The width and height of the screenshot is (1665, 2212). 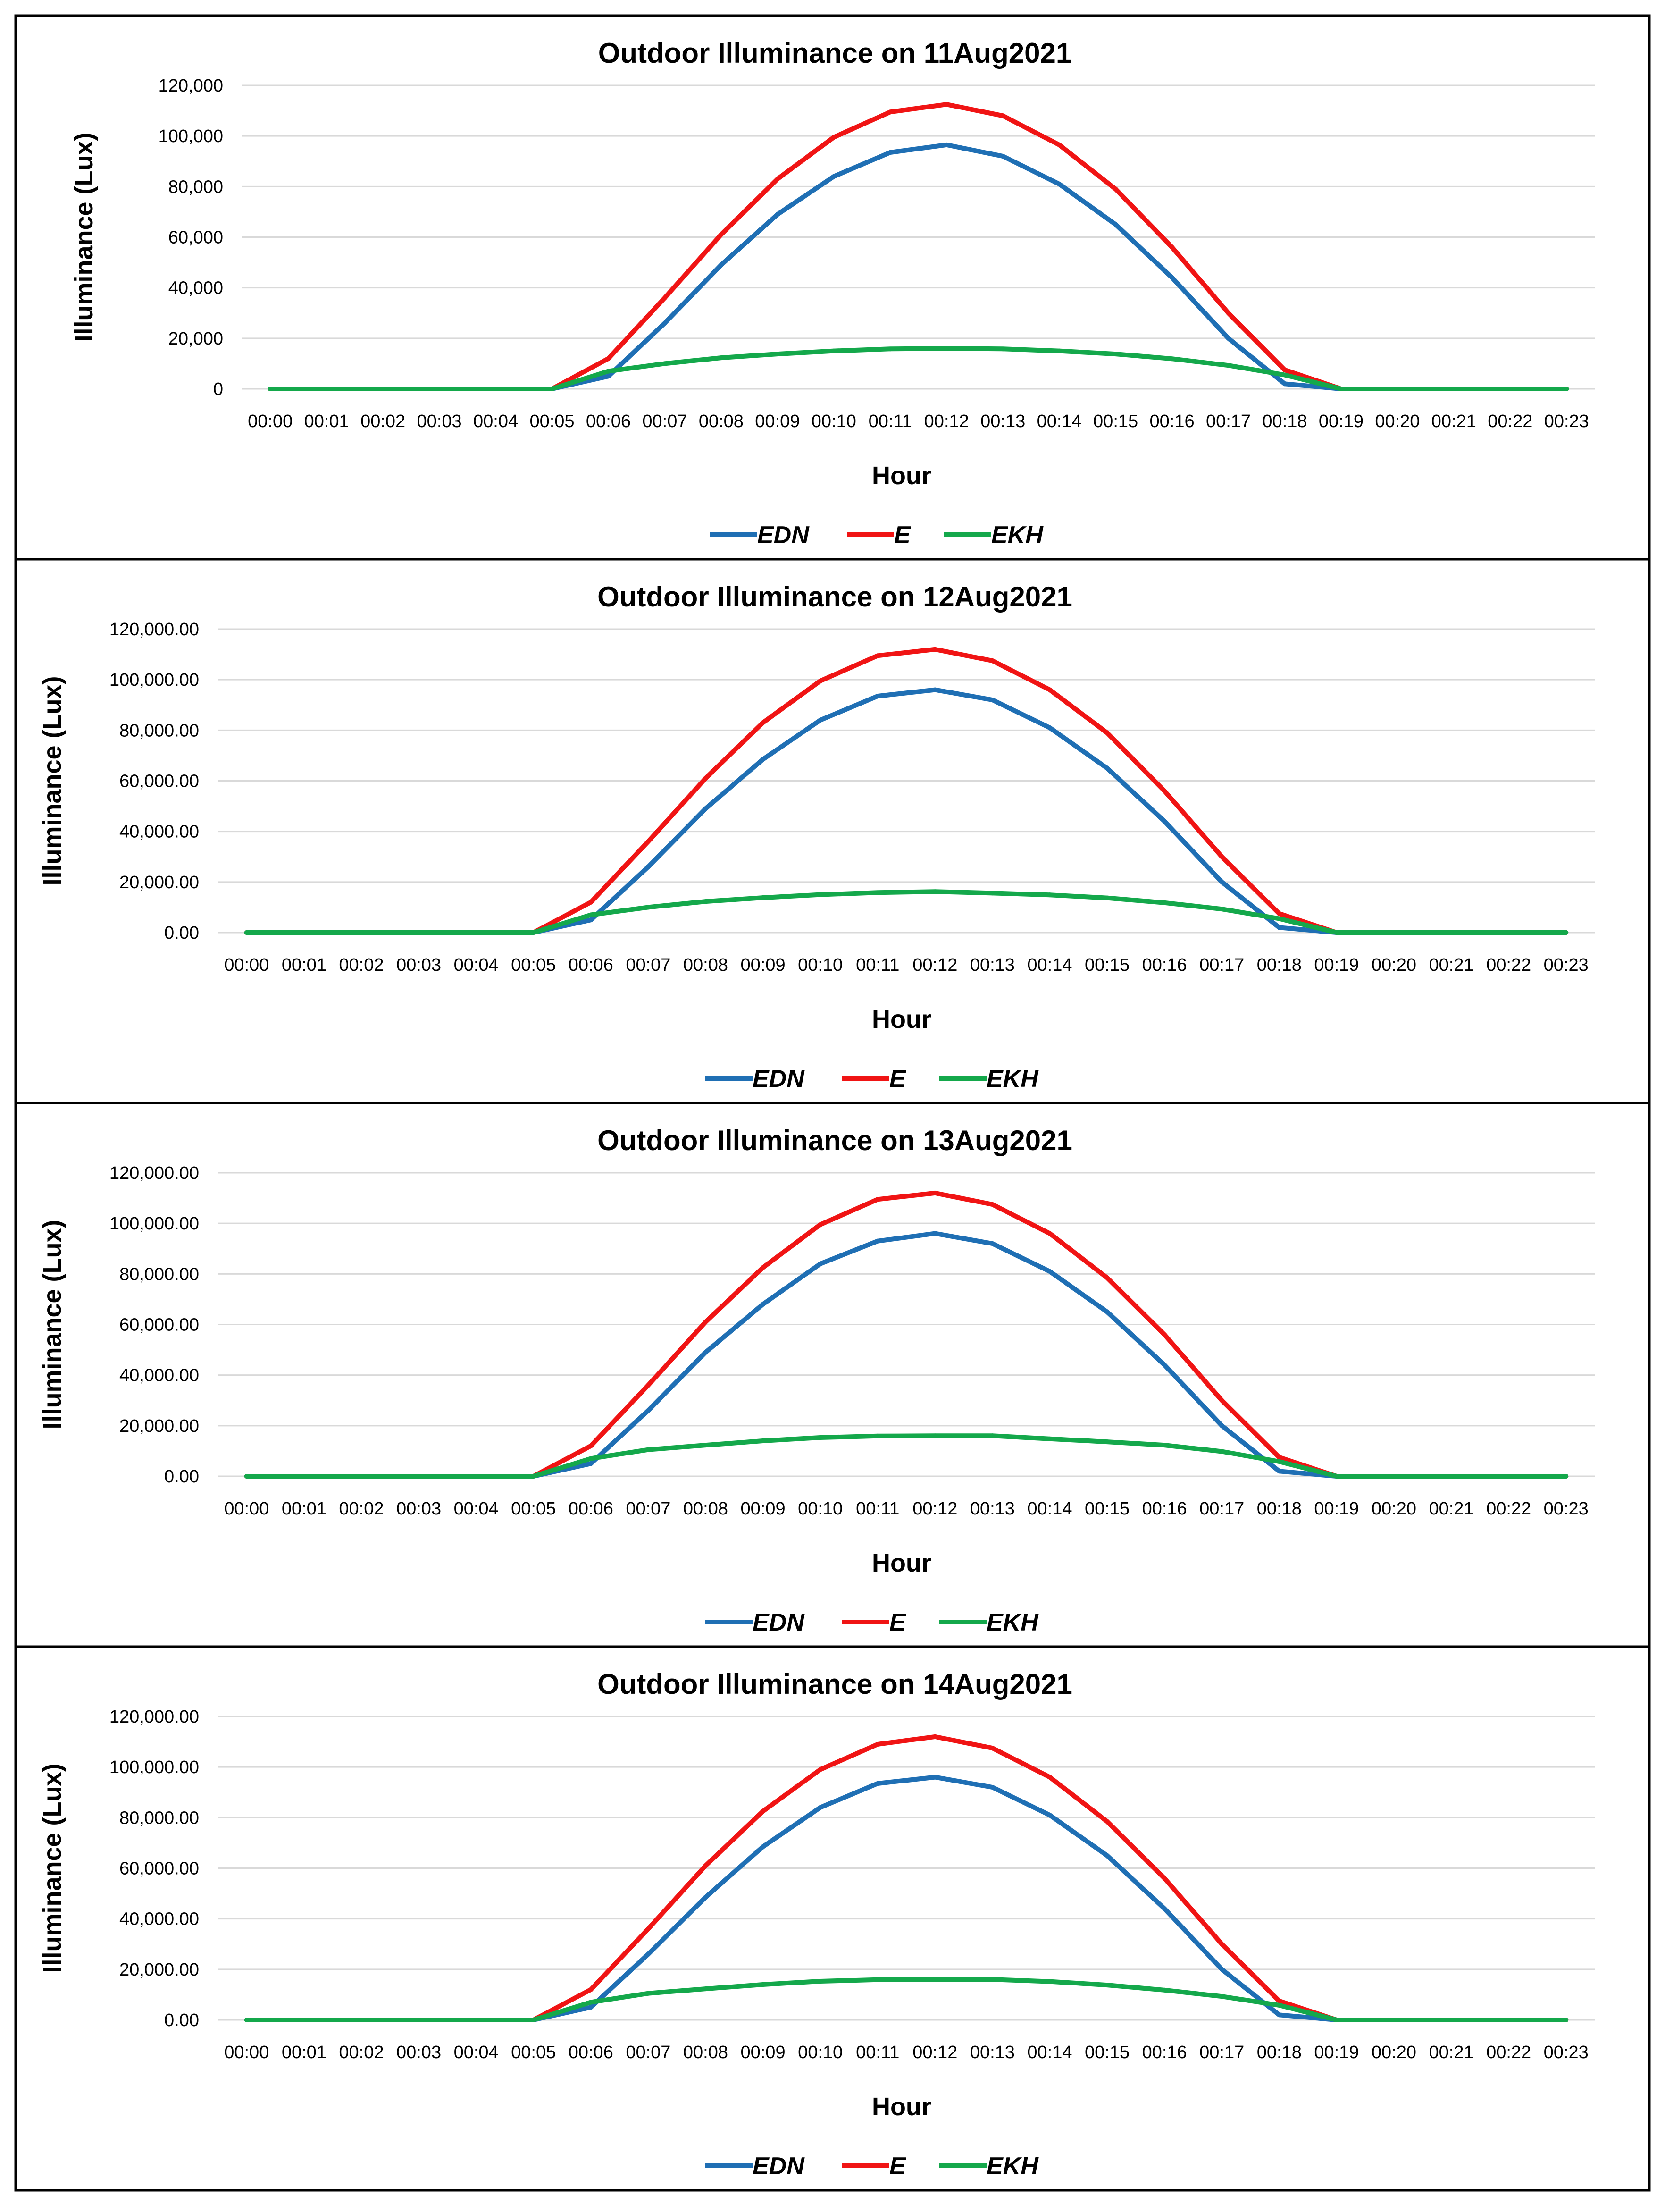 What do you see at coordinates (1566, 965) in the screenshot?
I see `chart-2-x-tick-label: 00:23` at bounding box center [1566, 965].